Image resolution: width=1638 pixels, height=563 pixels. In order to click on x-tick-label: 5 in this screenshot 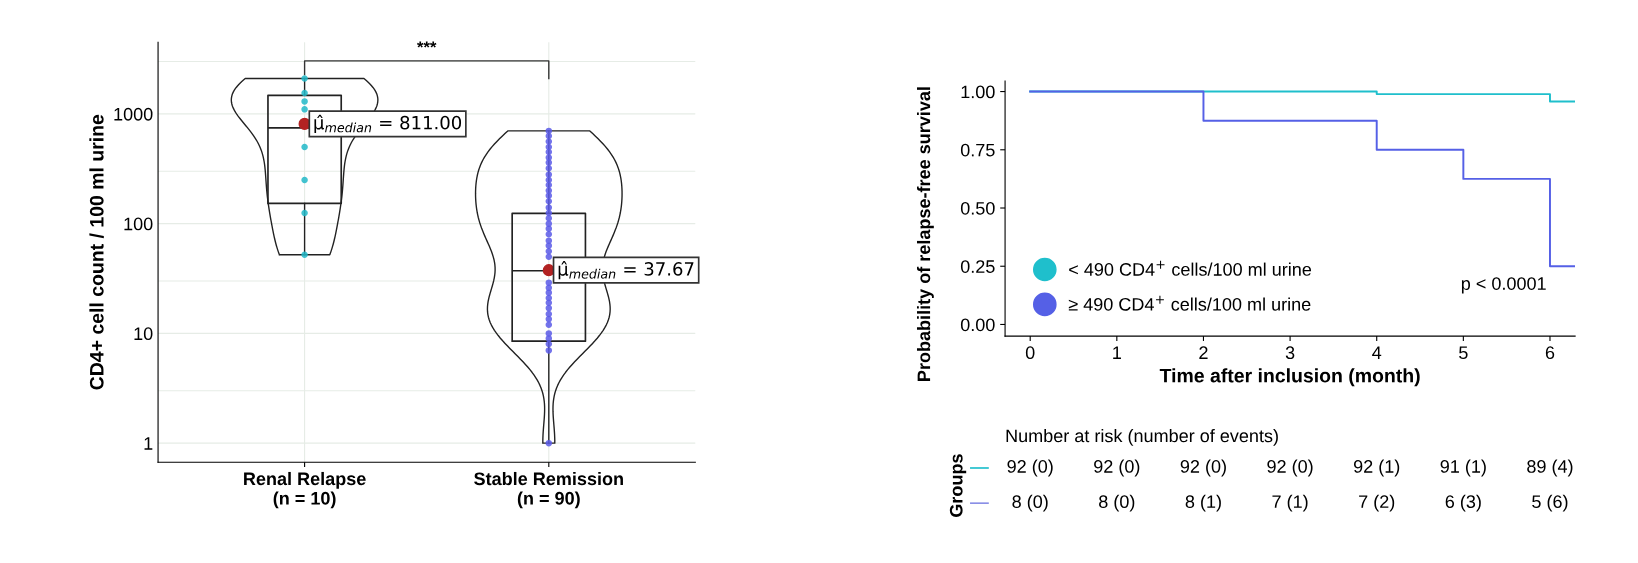, I will do `click(1463, 353)`.